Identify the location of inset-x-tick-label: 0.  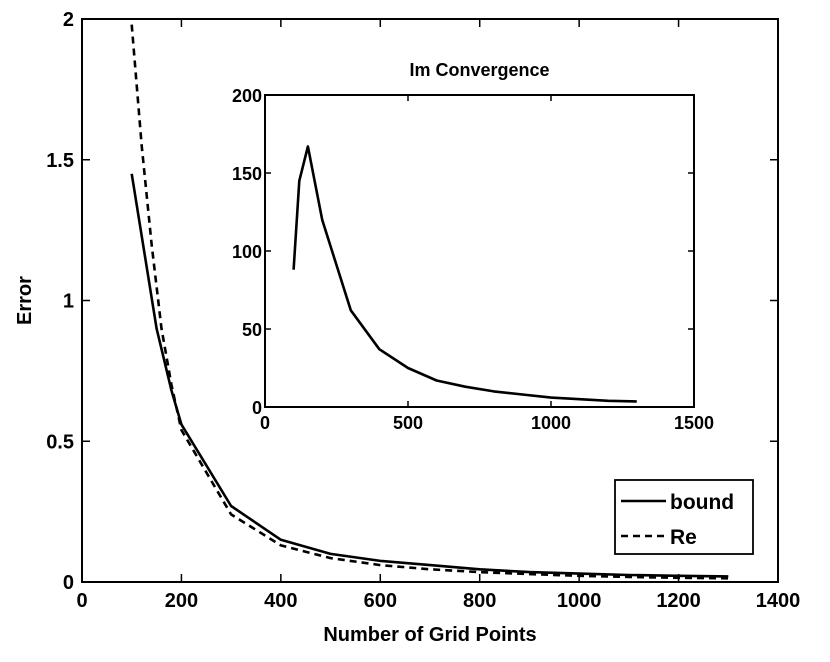
(265, 423).